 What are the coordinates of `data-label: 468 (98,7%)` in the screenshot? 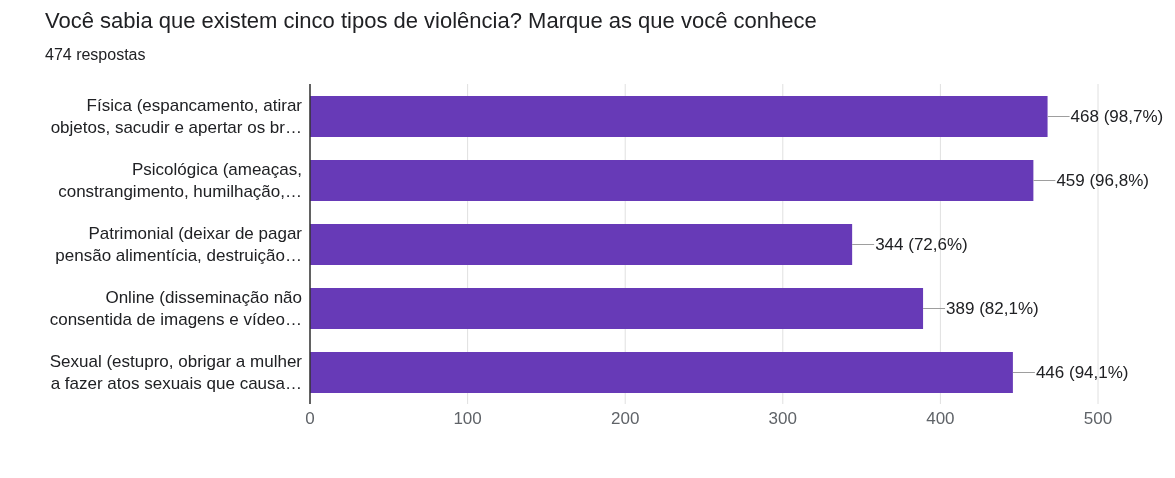 It's located at (1117, 116).